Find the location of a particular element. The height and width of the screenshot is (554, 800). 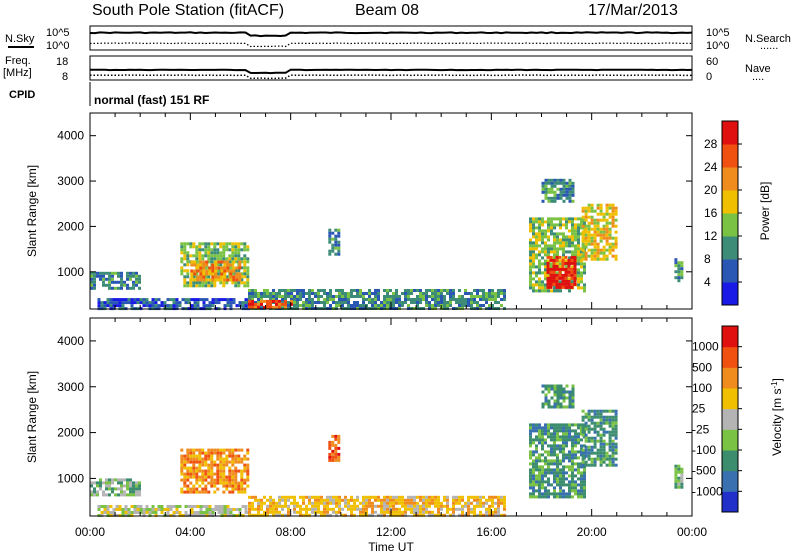

velocity-colorbar-swatch is located at coordinates (730, 378).